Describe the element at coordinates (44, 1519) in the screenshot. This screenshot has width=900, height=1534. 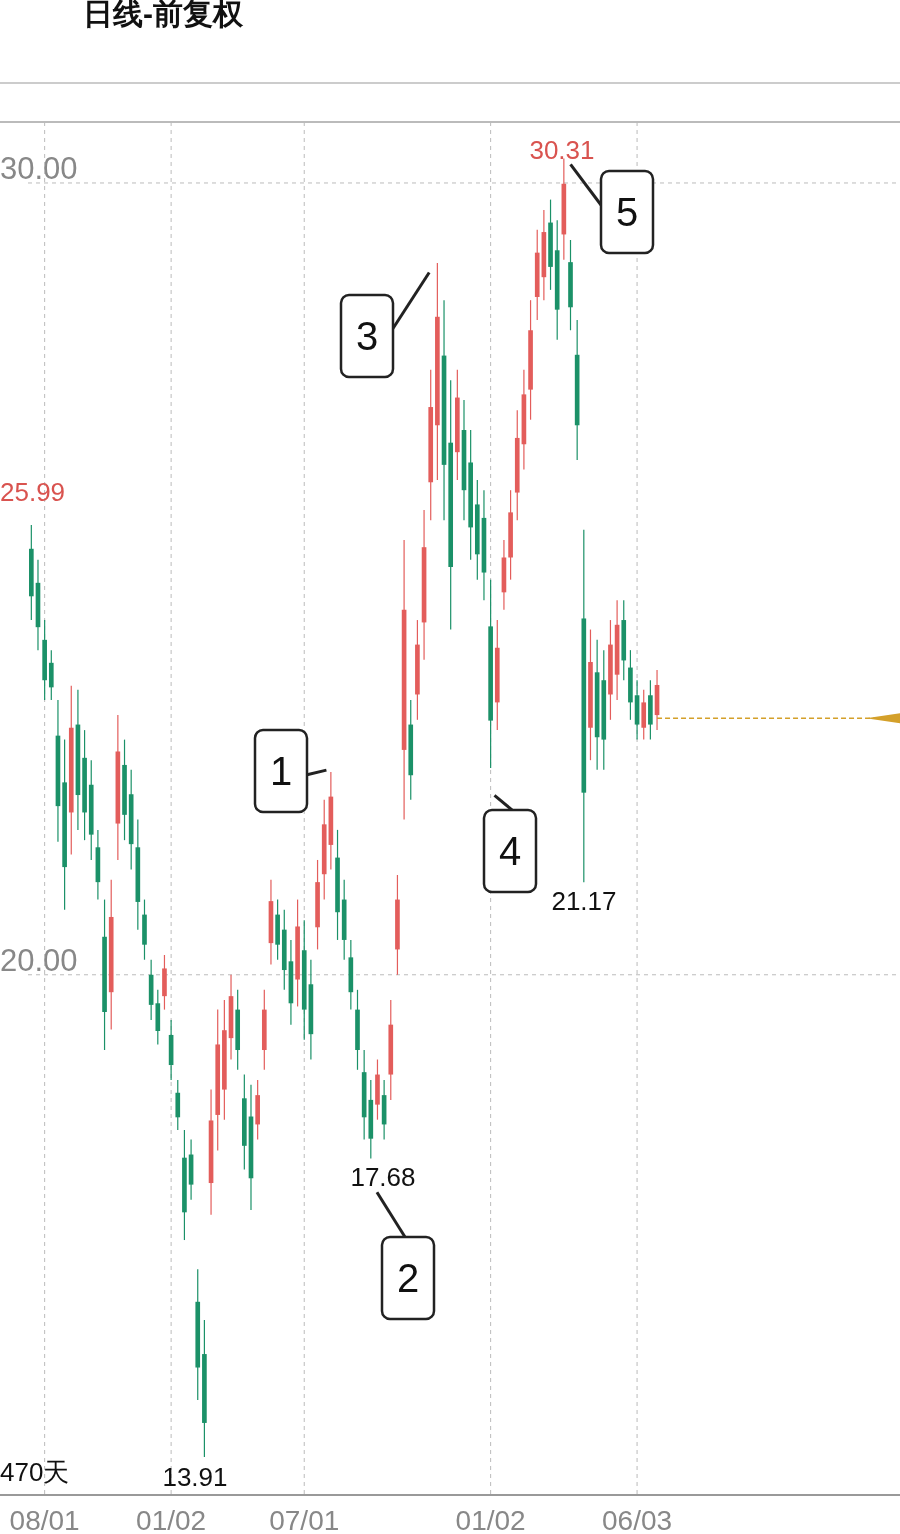
I see `x-tick-label: 08/01` at that location.